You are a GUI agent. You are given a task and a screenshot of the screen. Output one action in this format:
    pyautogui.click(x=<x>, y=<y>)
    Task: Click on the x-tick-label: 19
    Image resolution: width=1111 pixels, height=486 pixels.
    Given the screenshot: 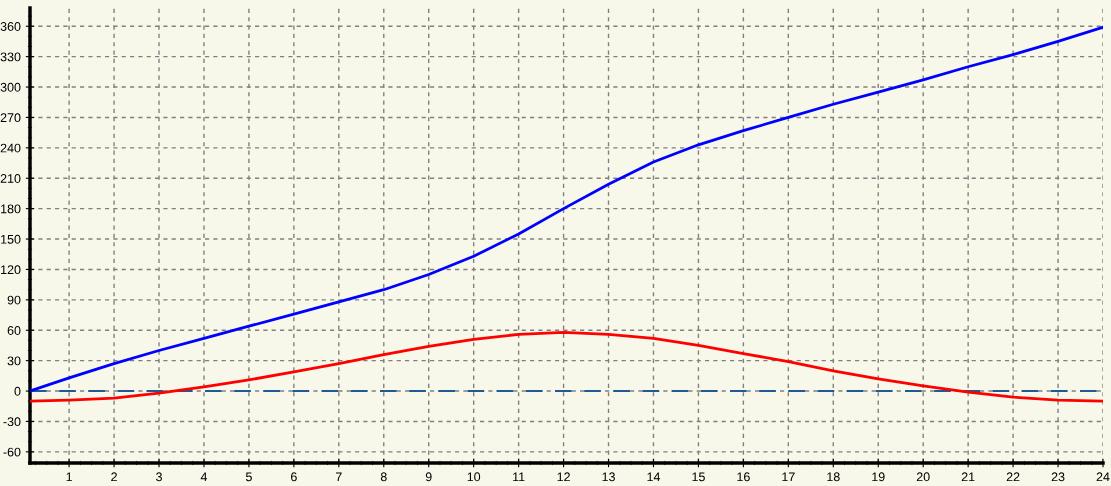 What is the action you would take?
    pyautogui.click(x=878, y=477)
    